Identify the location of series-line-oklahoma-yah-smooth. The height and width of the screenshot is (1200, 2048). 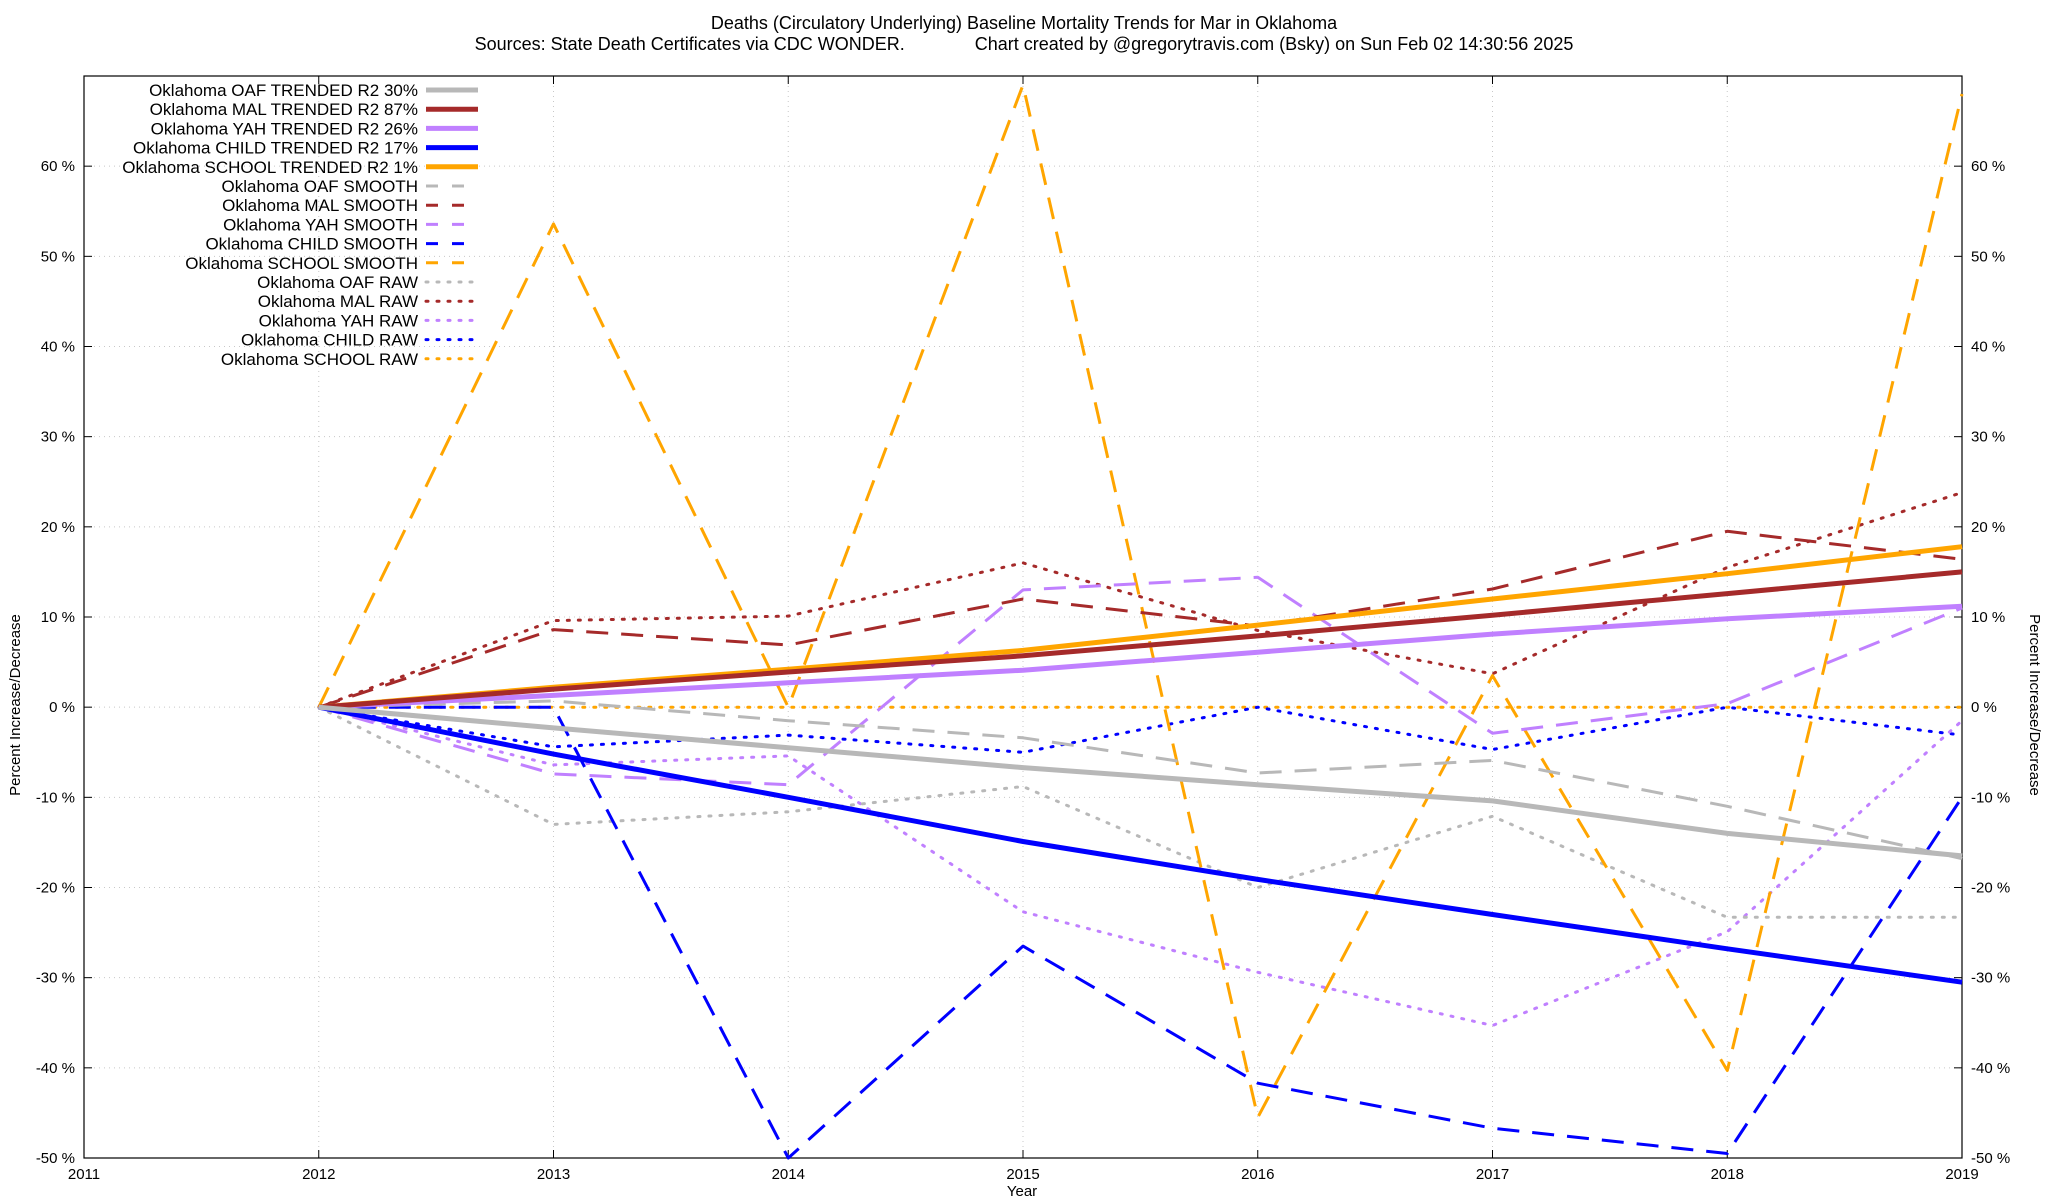
(1140, 681).